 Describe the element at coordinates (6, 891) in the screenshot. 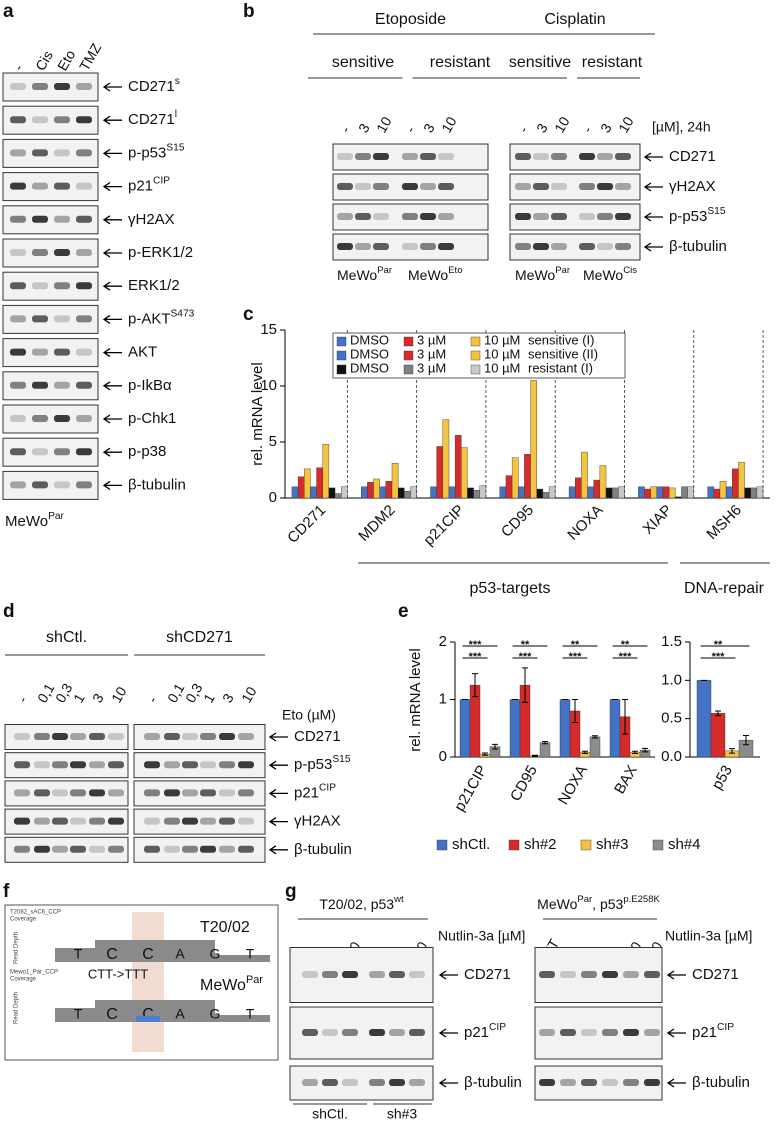

I see `panel-letter: f` at that location.